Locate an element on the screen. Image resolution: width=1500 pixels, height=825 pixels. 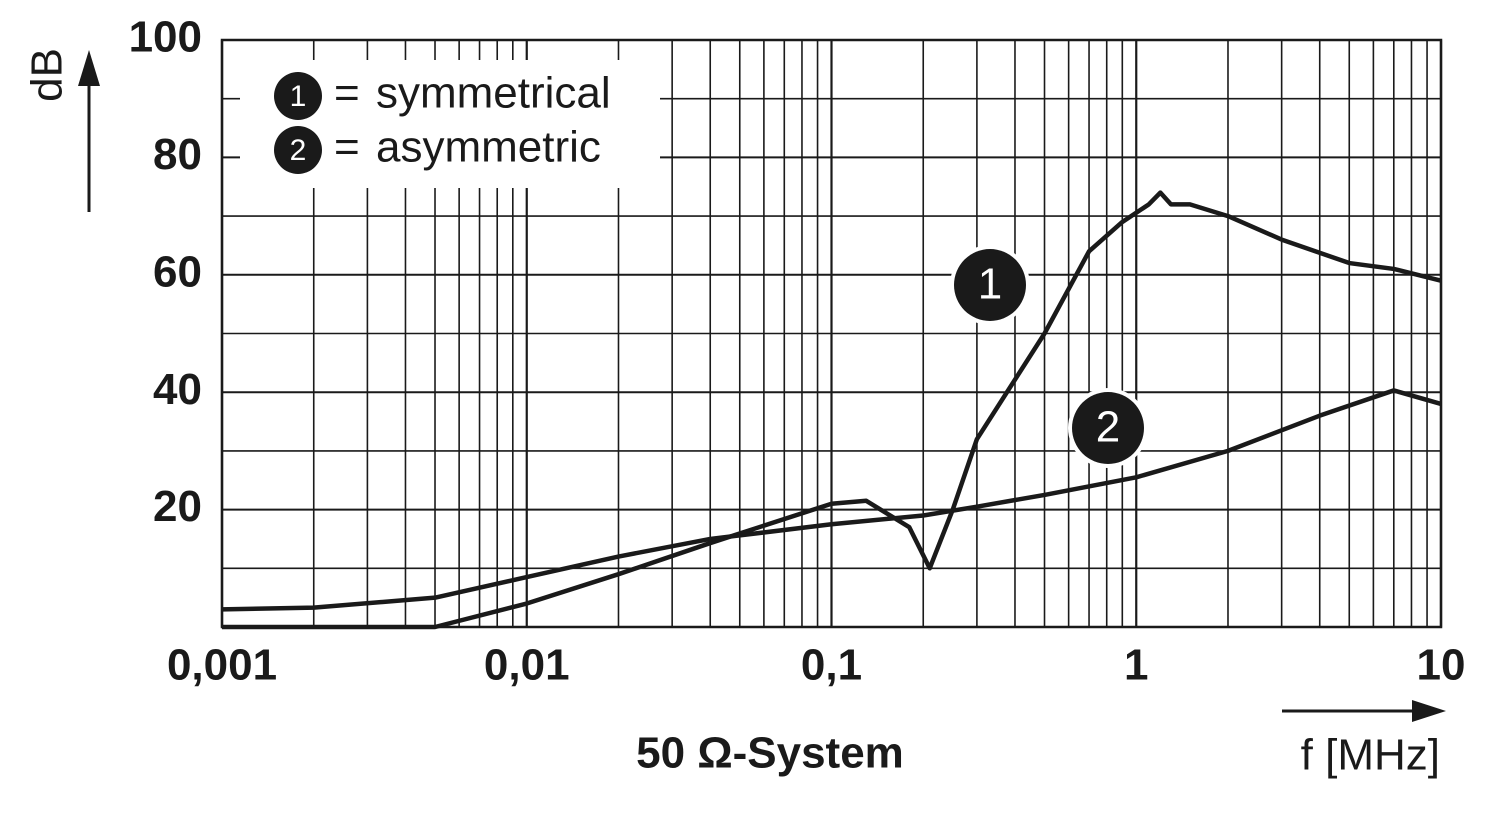
legend-label: symmetrical is located at coordinates (493, 93).